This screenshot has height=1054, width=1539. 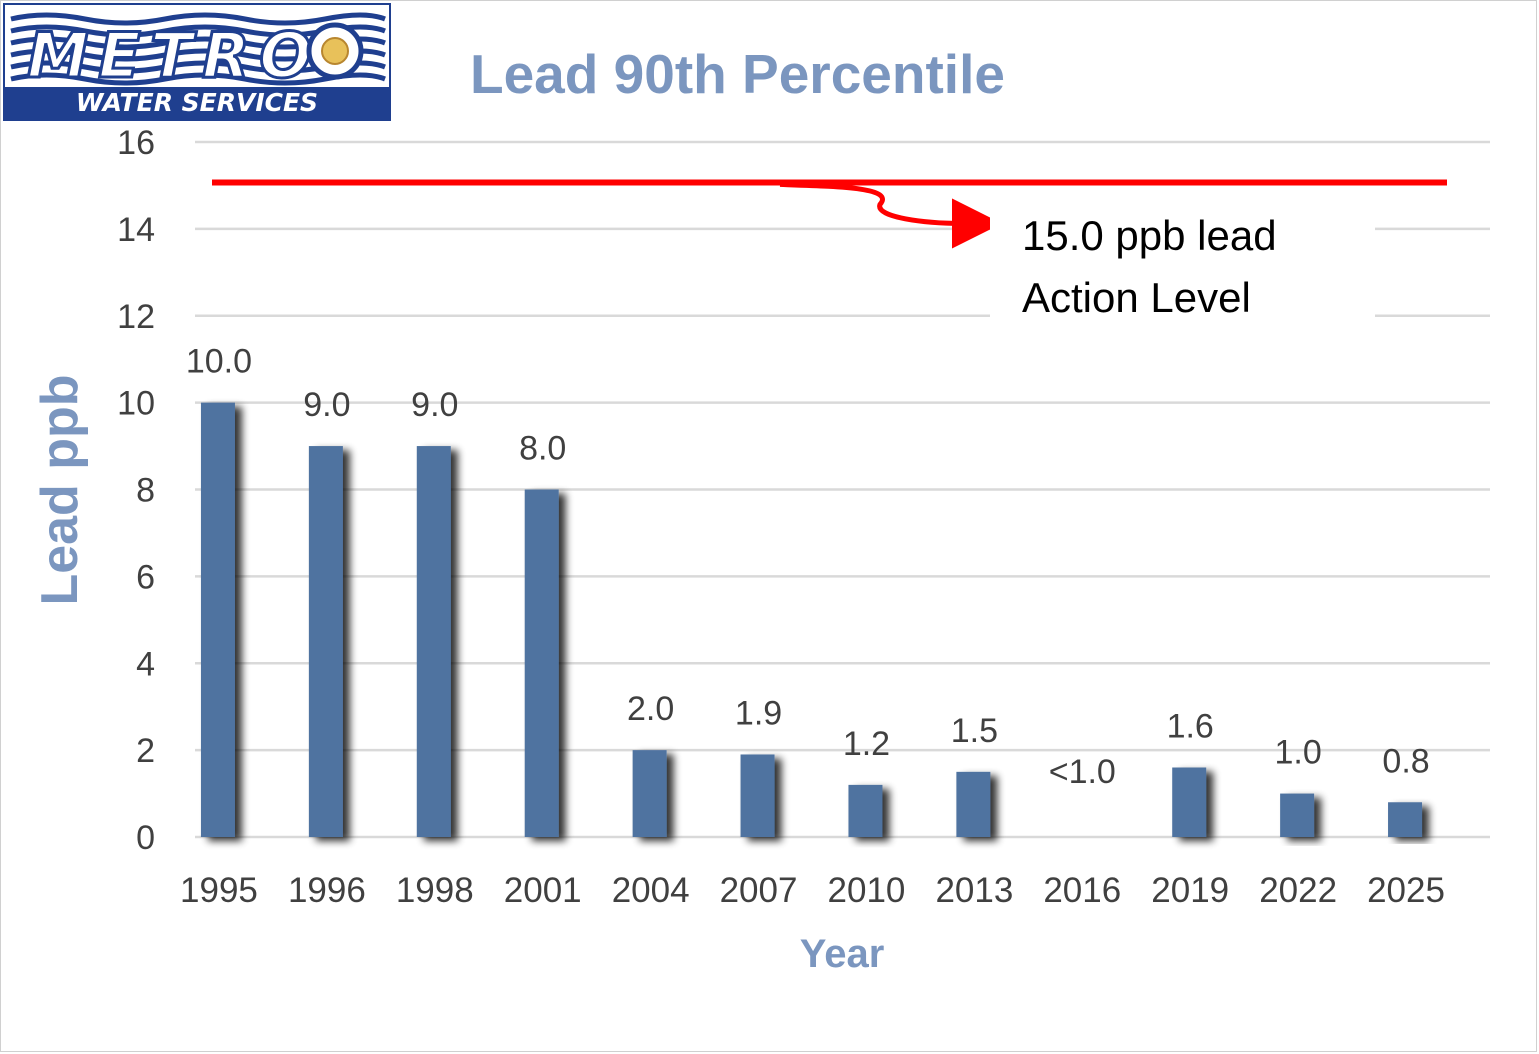 What do you see at coordinates (326, 405) in the screenshot?
I see `data-label-1996: 9.0` at bounding box center [326, 405].